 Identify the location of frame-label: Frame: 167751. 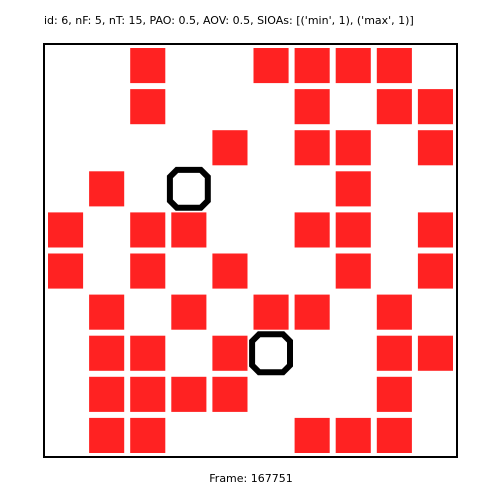
(251, 478).